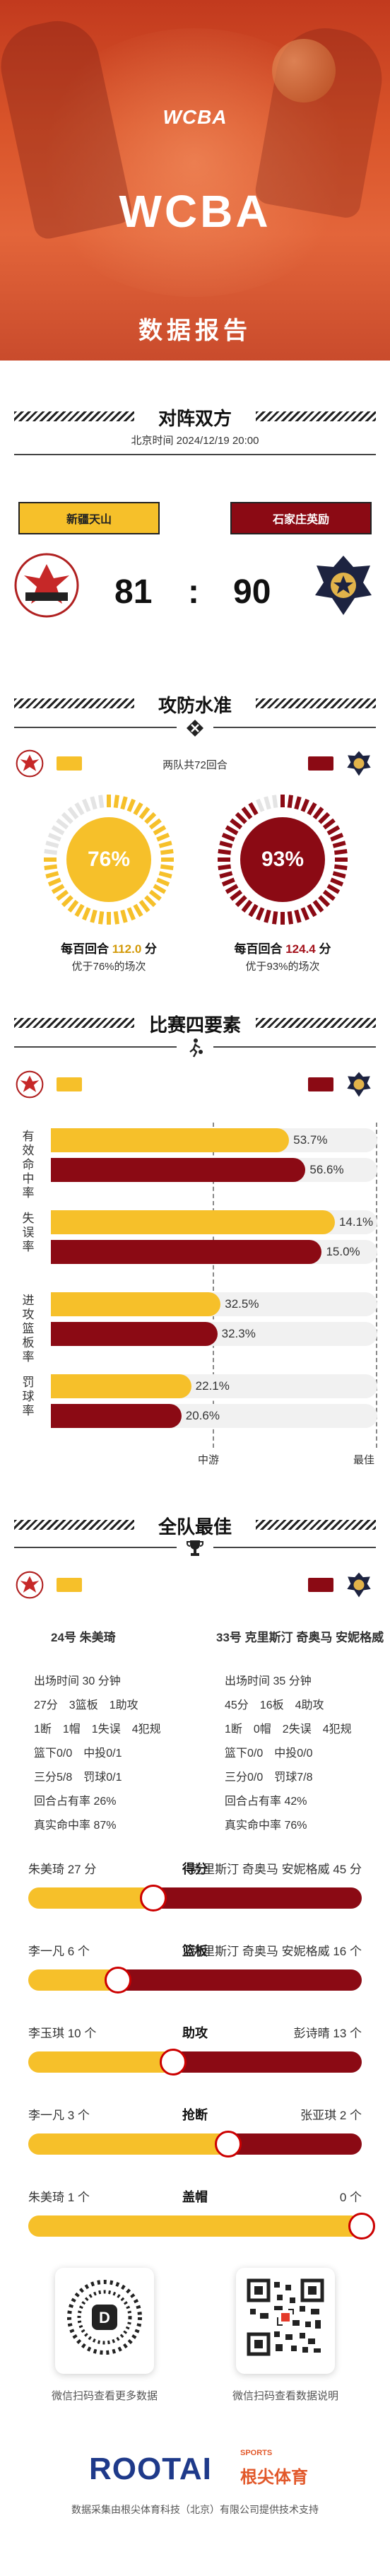  I want to click on player-stat-line: 出场时间 35 分钟, so click(268, 1681).